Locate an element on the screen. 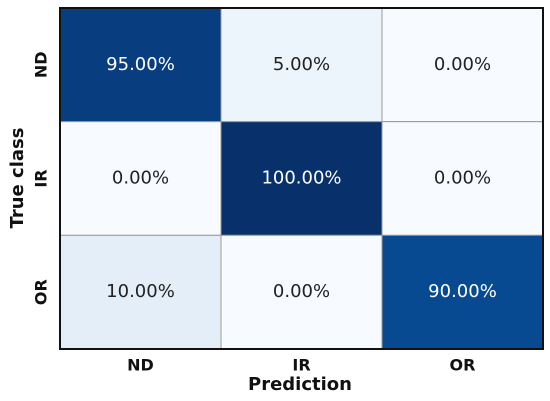 This screenshot has height=401, width=550. x-axis-title: Prediction is located at coordinates (300, 384).